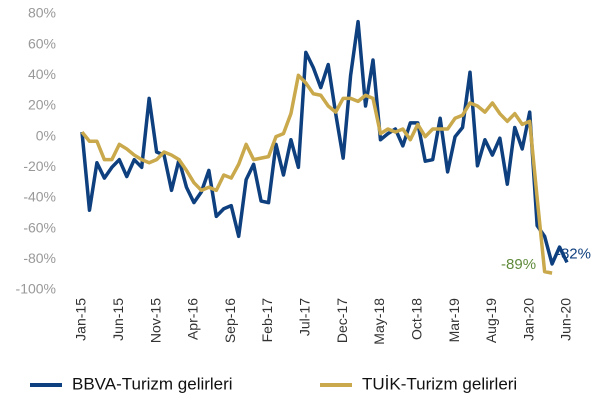 Image resolution: width=592 pixels, height=401 pixels. Describe the element at coordinates (491, 320) in the screenshot. I see `x-tick-label: Aug-19` at that location.